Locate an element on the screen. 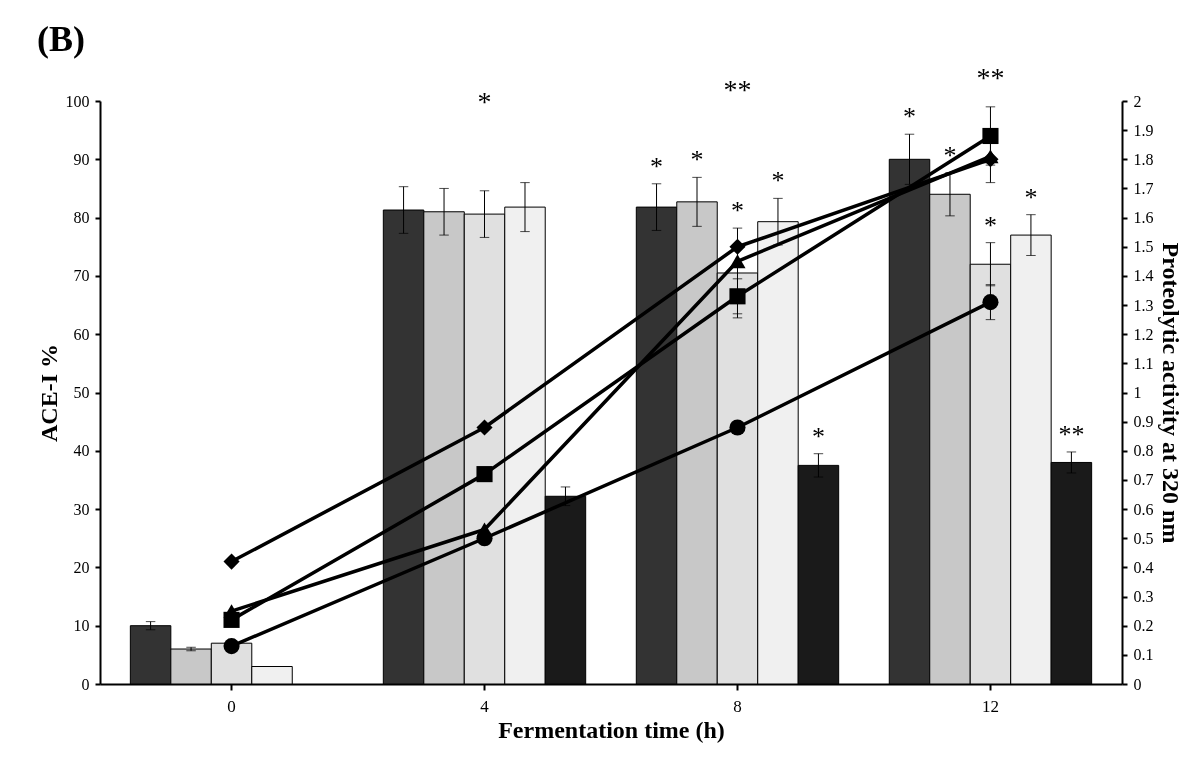 This screenshot has width=1203, height=760. annotation: * is located at coordinates (484, 101).